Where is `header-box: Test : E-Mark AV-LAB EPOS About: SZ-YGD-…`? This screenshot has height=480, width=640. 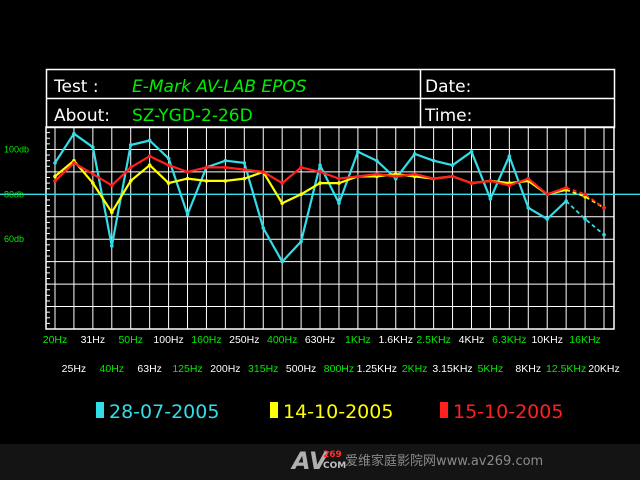 header-box: Test : E-Mark AV-LAB EPOS About: SZ-YGD-… is located at coordinates (330, 98).